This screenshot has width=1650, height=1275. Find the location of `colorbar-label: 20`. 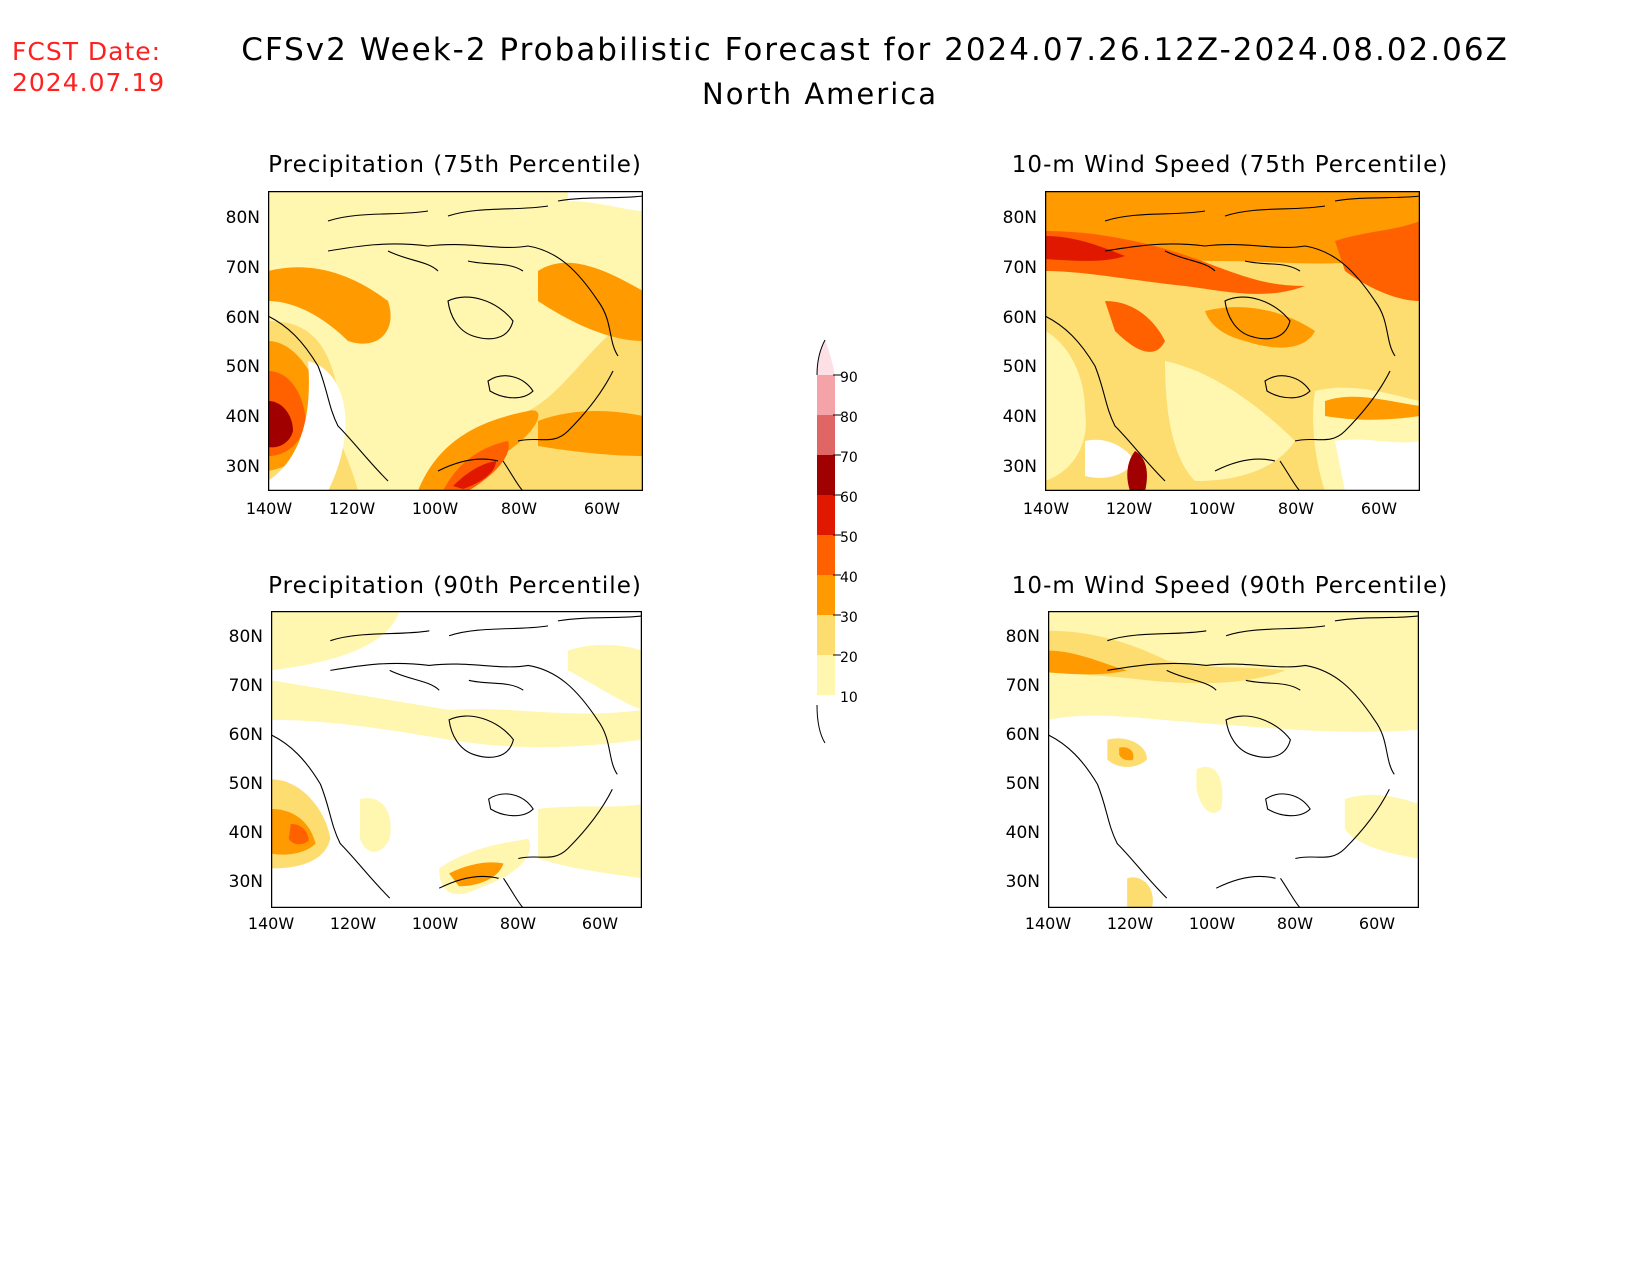

colorbar-label: 20 is located at coordinates (849, 658).